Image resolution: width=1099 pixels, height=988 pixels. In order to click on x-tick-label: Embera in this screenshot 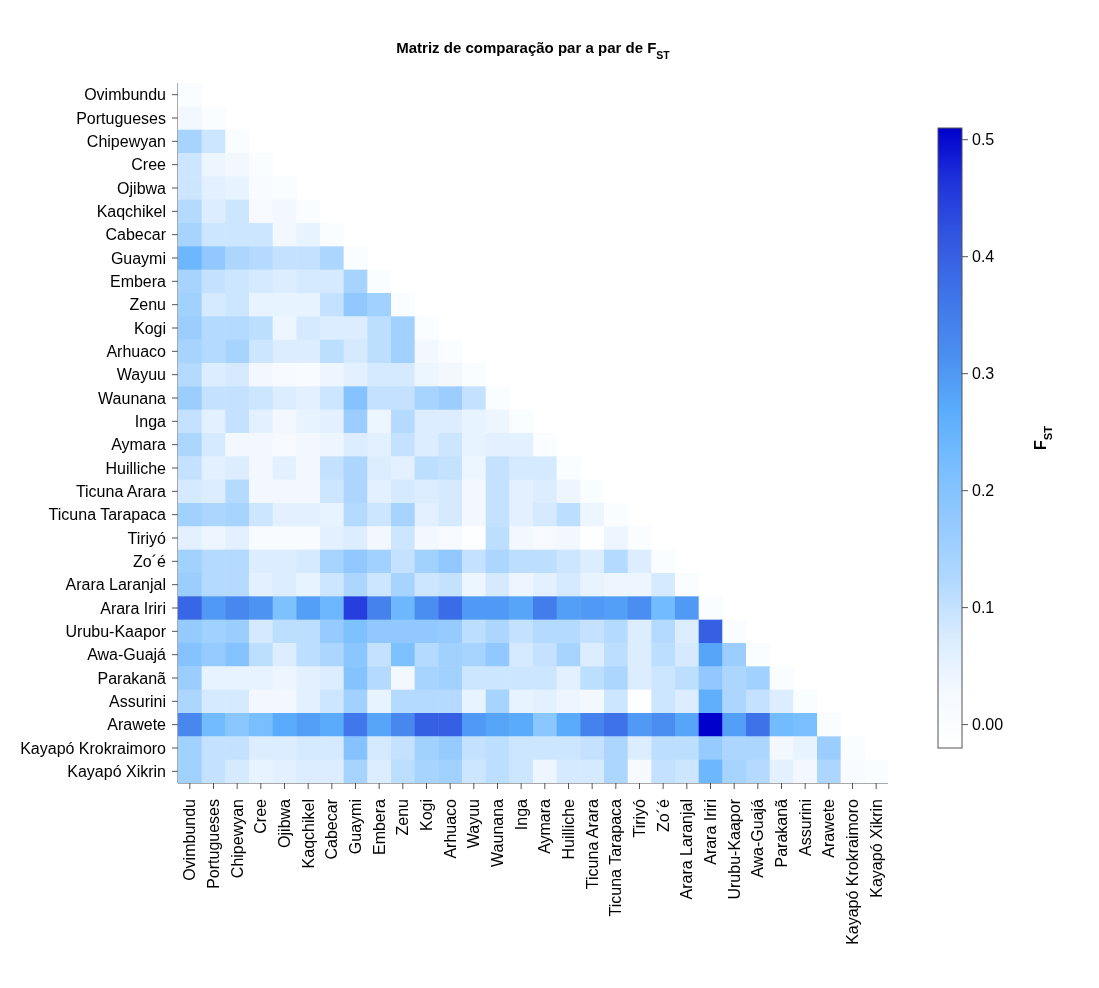, I will do `click(379, 827)`.